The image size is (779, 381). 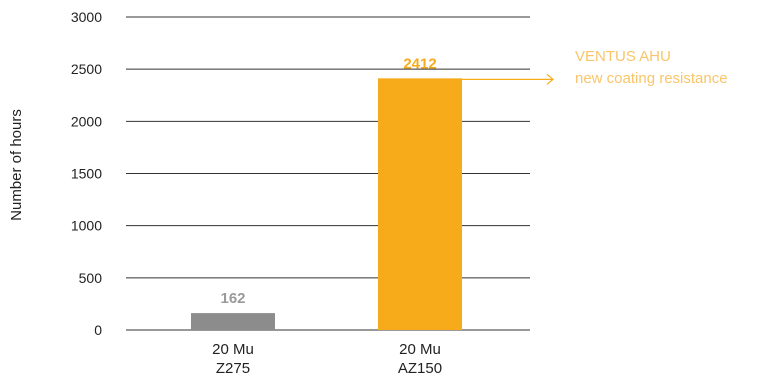 What do you see at coordinates (86, 121) in the screenshot?
I see `y-tick-label: 2000` at bounding box center [86, 121].